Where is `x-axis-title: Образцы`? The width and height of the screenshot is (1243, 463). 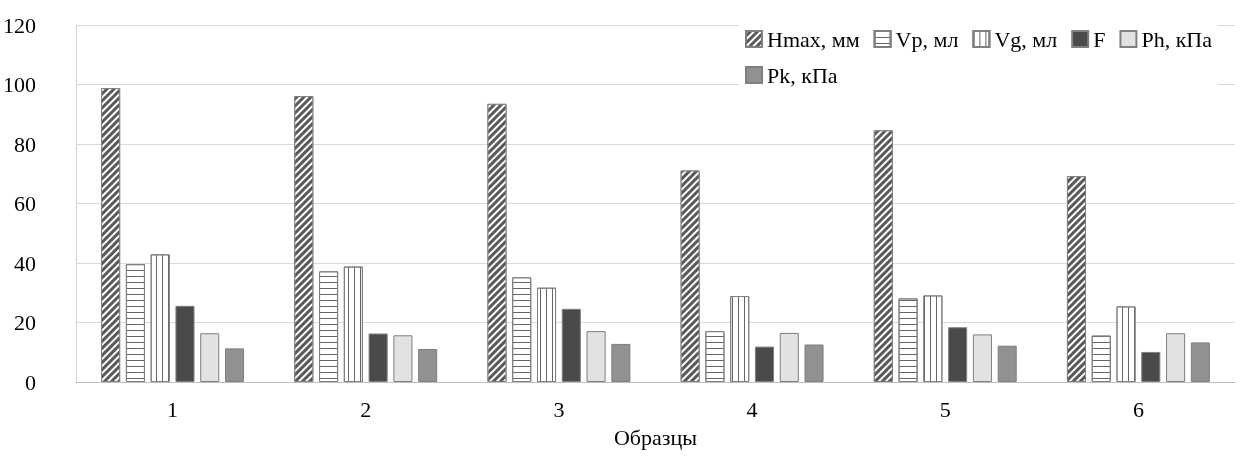 x-axis-title: Образцы is located at coordinates (655, 437).